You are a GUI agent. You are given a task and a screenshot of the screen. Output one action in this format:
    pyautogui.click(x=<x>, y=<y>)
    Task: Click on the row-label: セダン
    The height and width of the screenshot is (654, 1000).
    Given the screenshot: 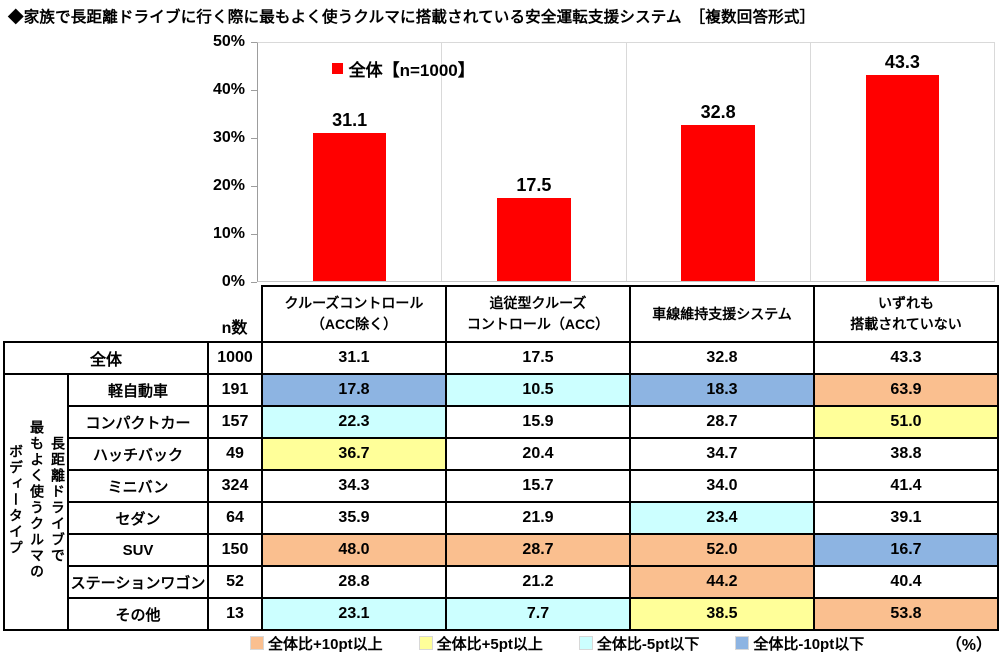 What is the action you would take?
    pyautogui.click(x=138, y=518)
    